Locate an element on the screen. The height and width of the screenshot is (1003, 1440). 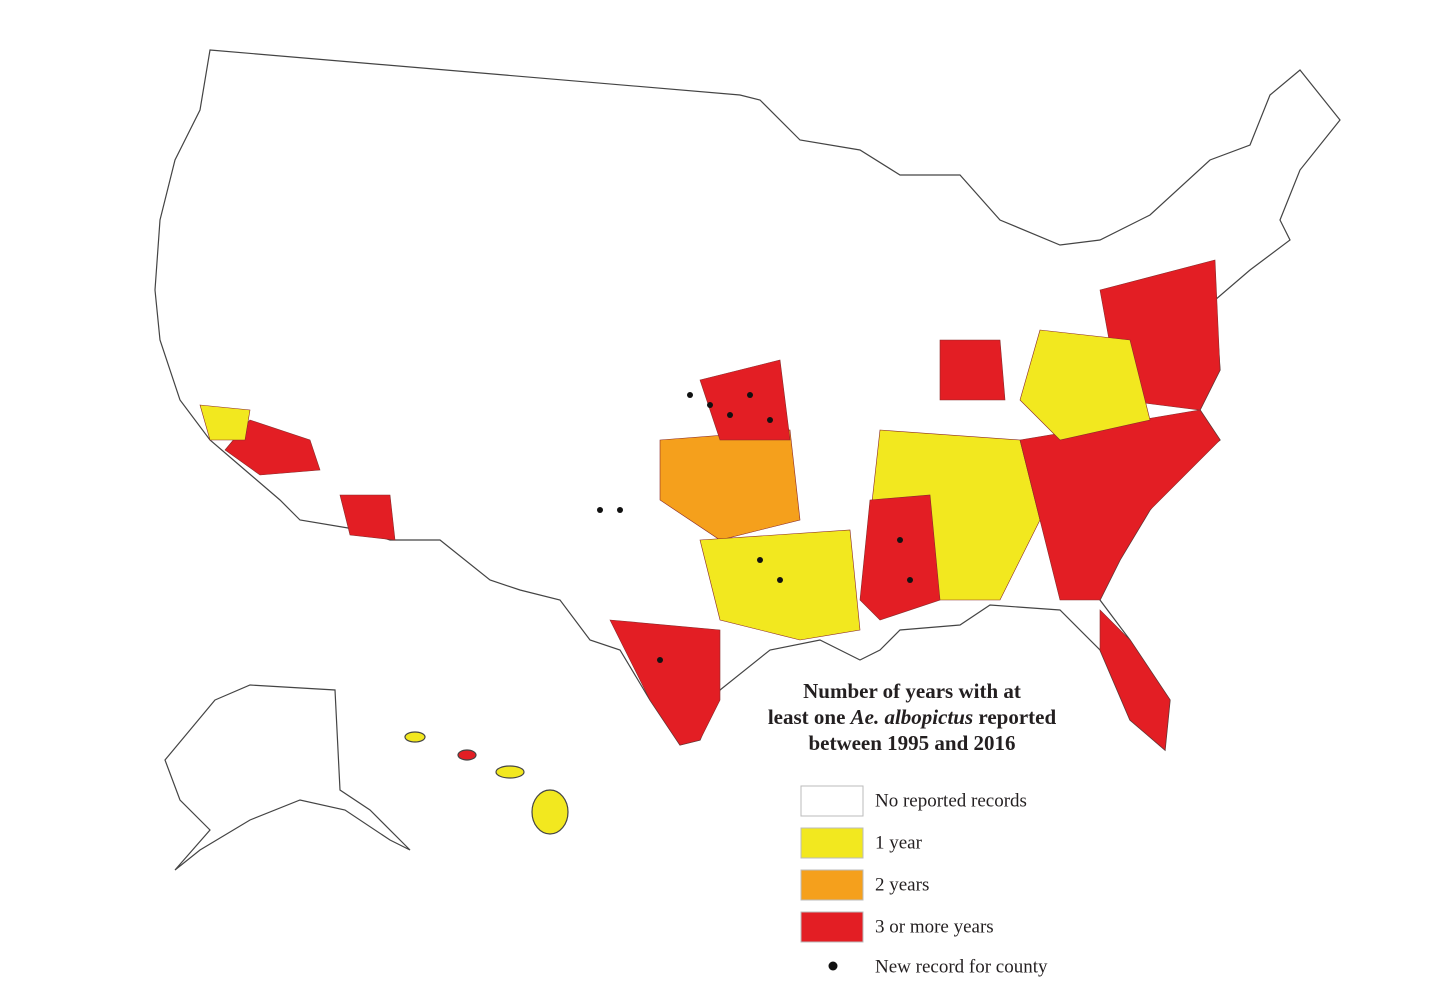
legend-label: 3 or more years is located at coordinates (934, 926).